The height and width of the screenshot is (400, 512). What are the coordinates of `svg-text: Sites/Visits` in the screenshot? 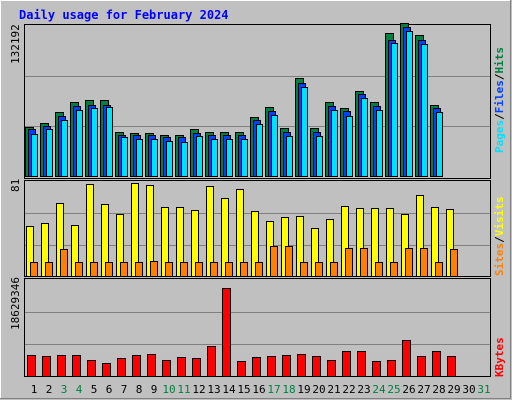 It's located at (499, 237).